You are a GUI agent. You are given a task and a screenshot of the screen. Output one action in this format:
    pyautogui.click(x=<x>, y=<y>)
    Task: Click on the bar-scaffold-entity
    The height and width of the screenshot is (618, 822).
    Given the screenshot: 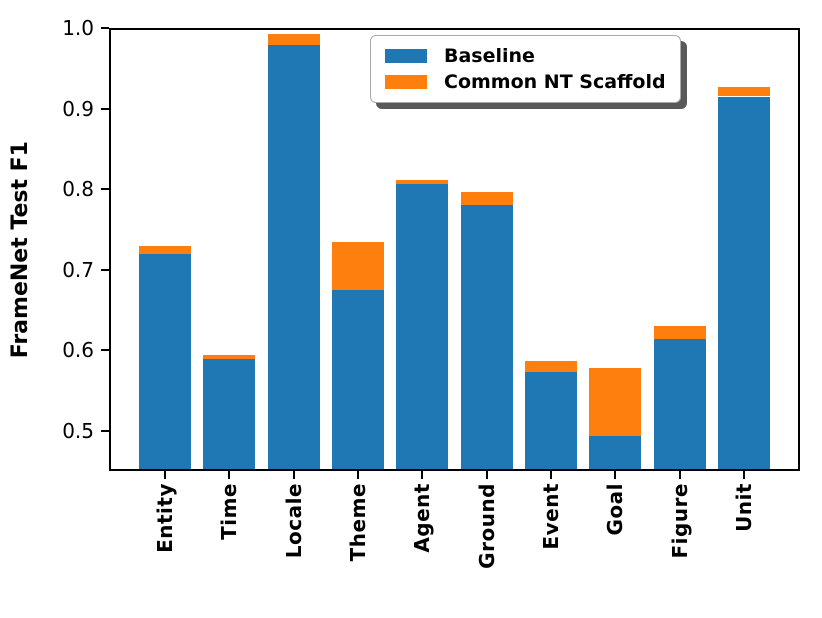 What is the action you would take?
    pyautogui.click(x=165, y=249)
    